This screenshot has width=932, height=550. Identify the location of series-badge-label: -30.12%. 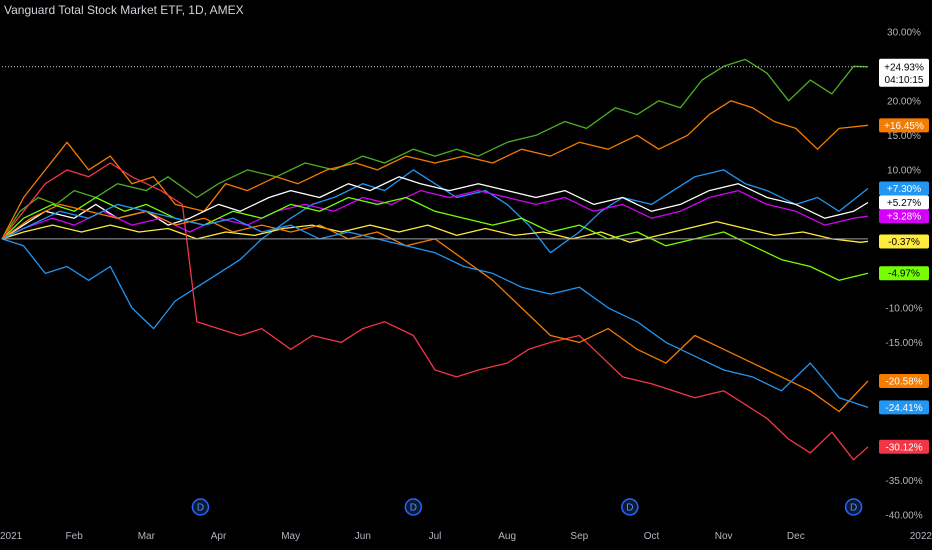
(903, 447).